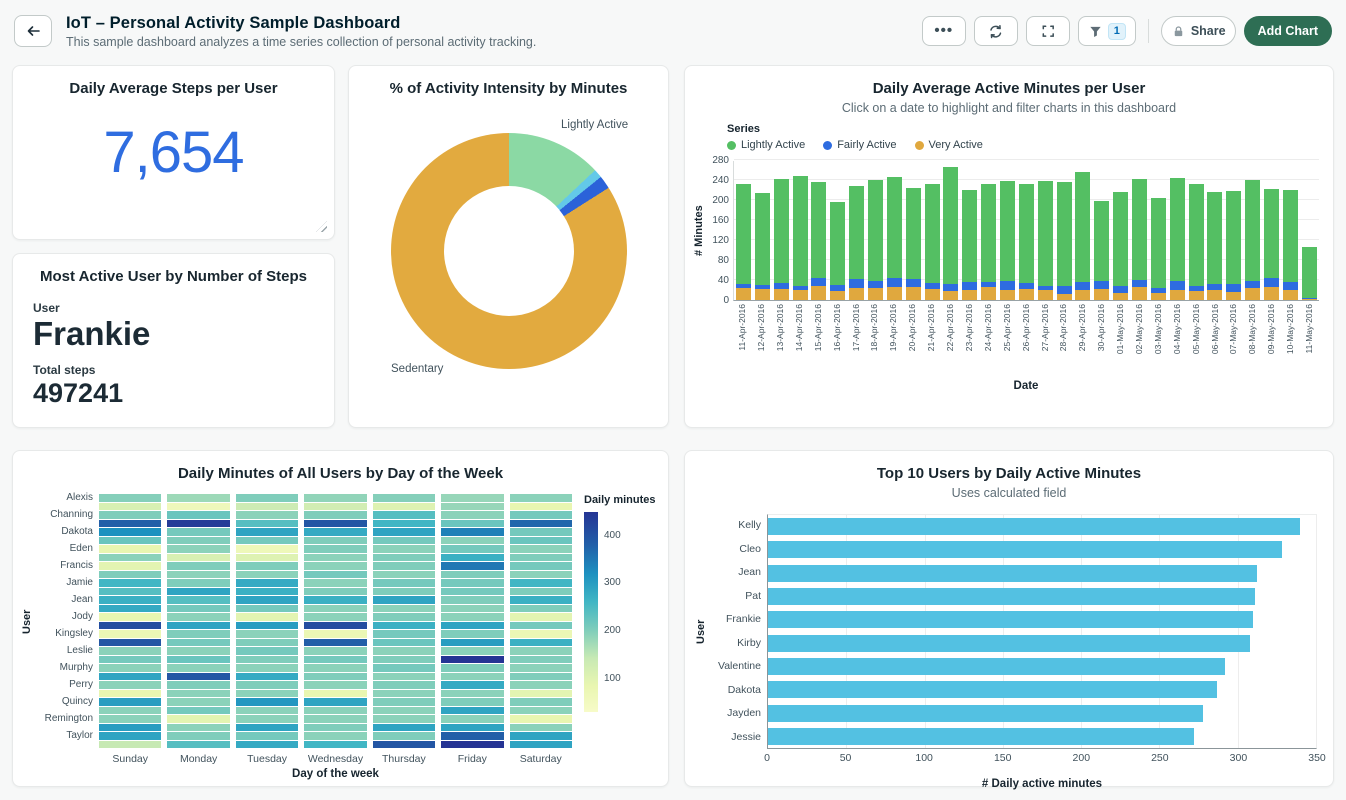 This screenshot has width=1346, height=800. I want to click on filter-button: 1, so click(1106, 31).